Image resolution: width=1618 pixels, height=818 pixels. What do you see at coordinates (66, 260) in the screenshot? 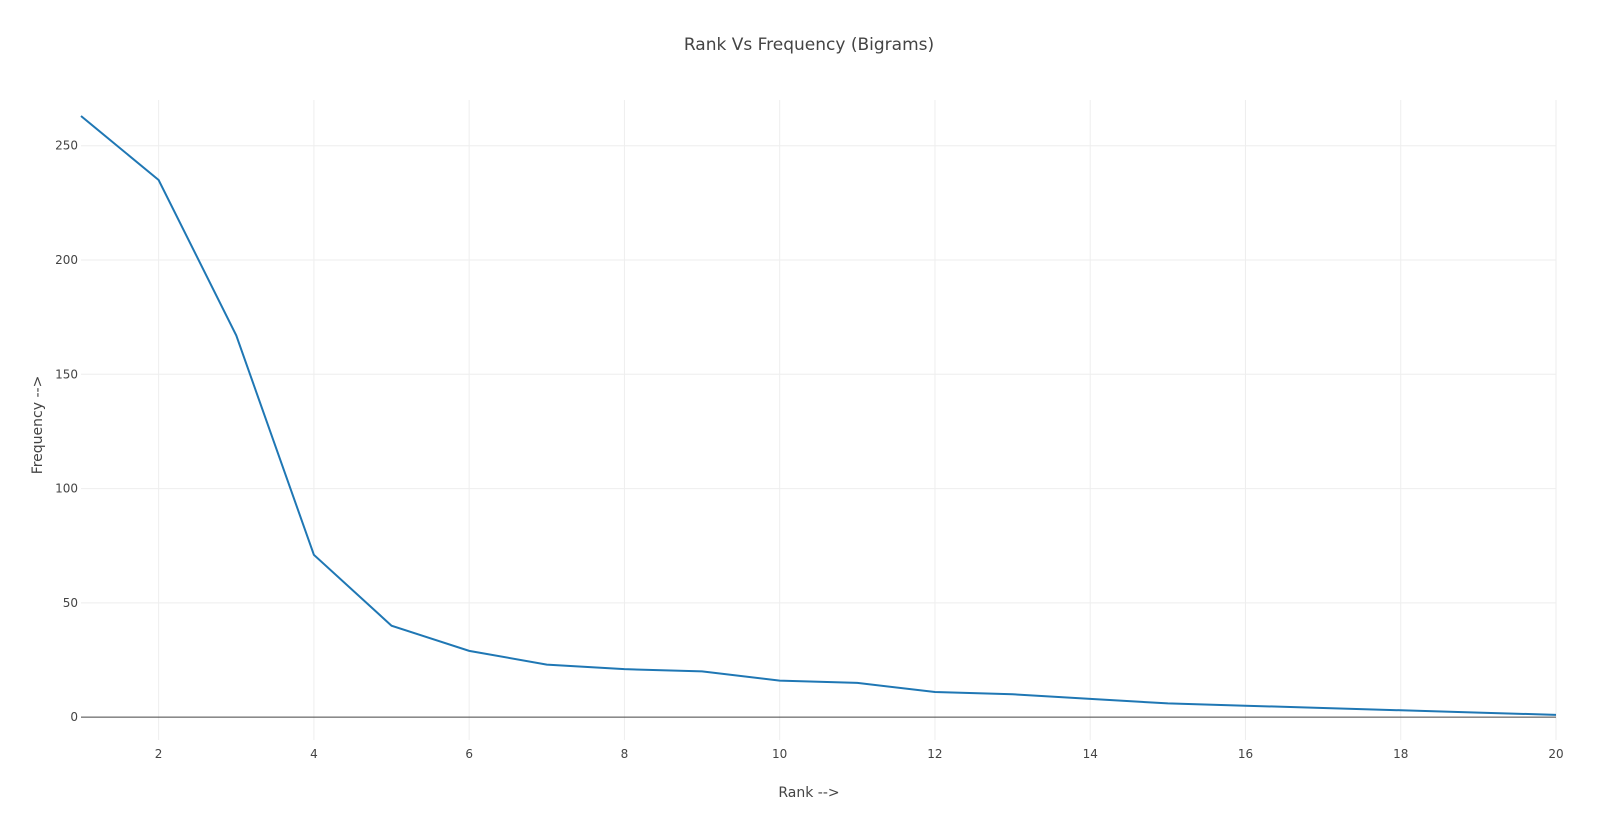
I see `y-tick-label: 200` at bounding box center [66, 260].